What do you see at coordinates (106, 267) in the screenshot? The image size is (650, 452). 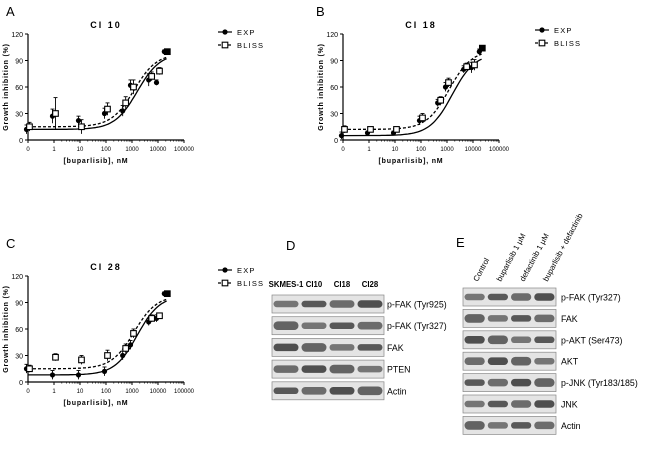 I see `chart-title: Cl 28` at bounding box center [106, 267].